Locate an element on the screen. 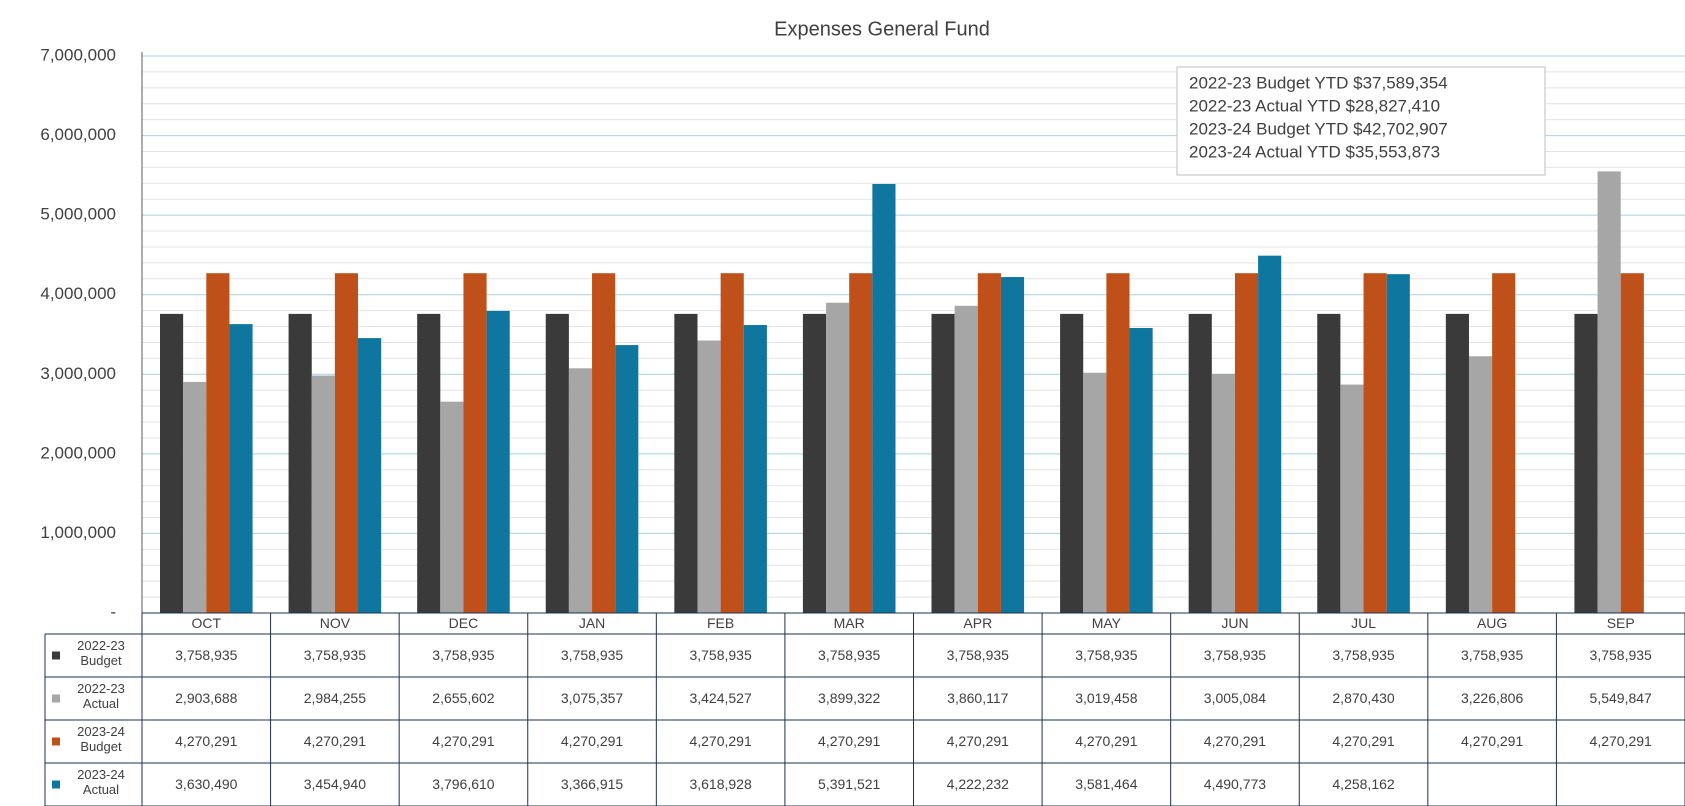 This screenshot has width=1685, height=806. legend-label: 2023-24 Actual is located at coordinates (101, 782).